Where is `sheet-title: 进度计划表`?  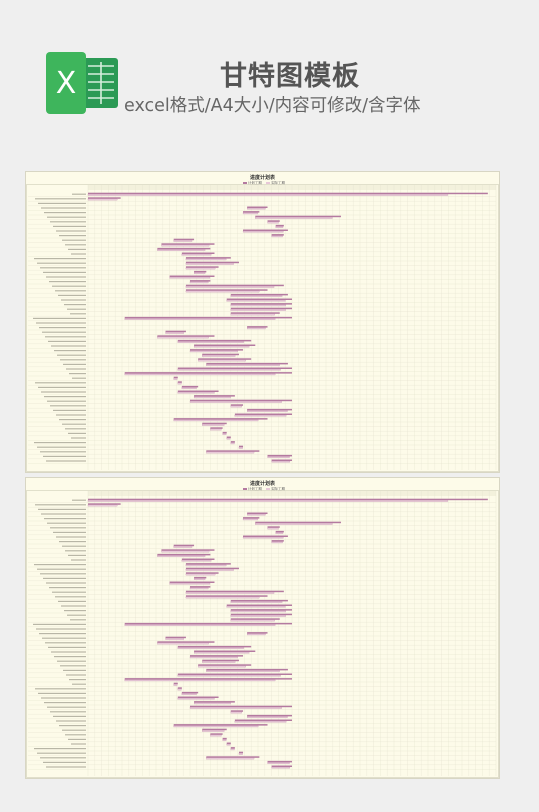
sheet-title: 进度计划表 is located at coordinates (262, 484).